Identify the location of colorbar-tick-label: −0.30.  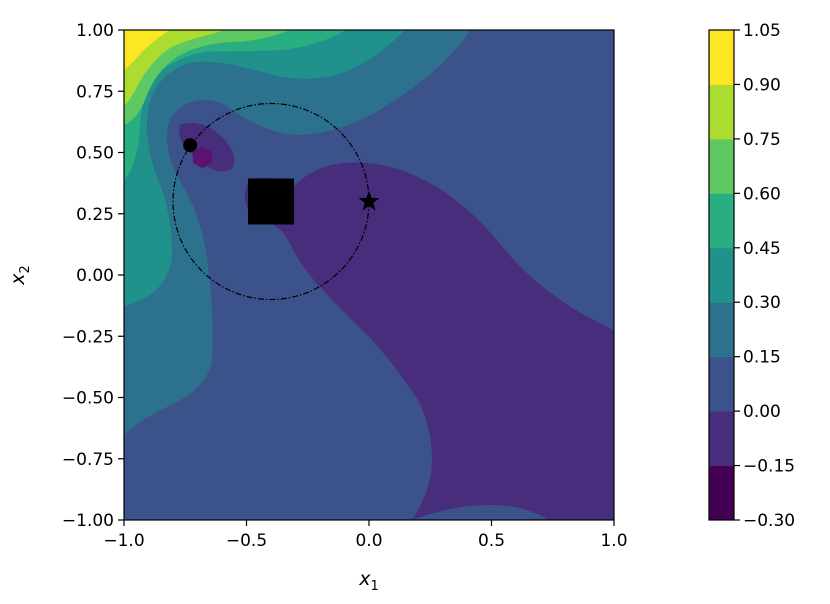
(769, 521).